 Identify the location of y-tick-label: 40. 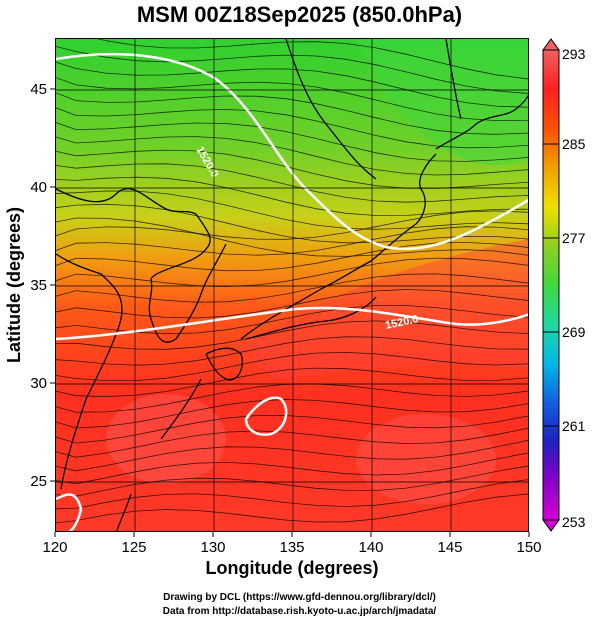
(38, 187).